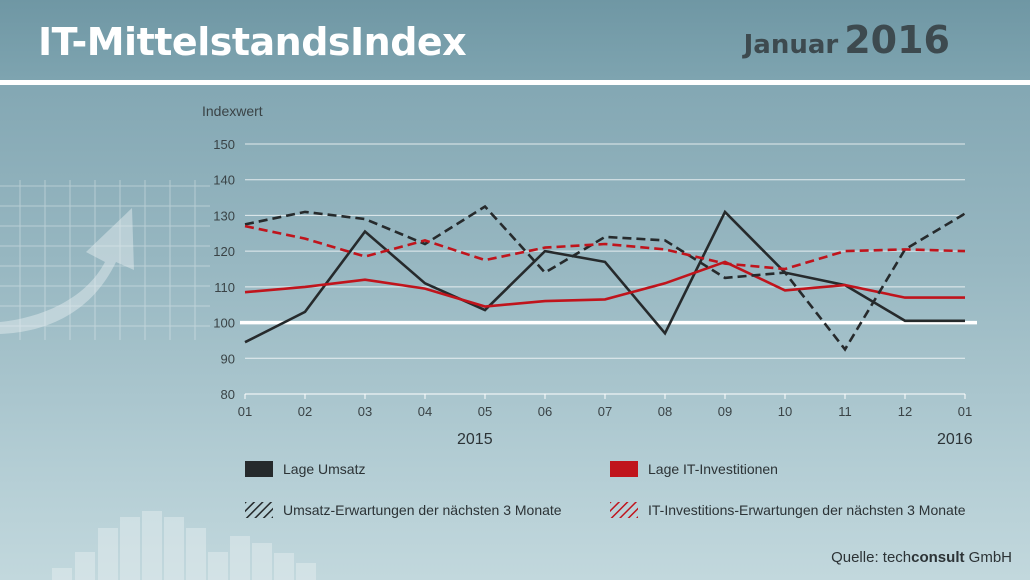 This screenshot has width=1030, height=580. What do you see at coordinates (855, 557) in the screenshot?
I see `source-prefix: Quelle:` at bounding box center [855, 557].